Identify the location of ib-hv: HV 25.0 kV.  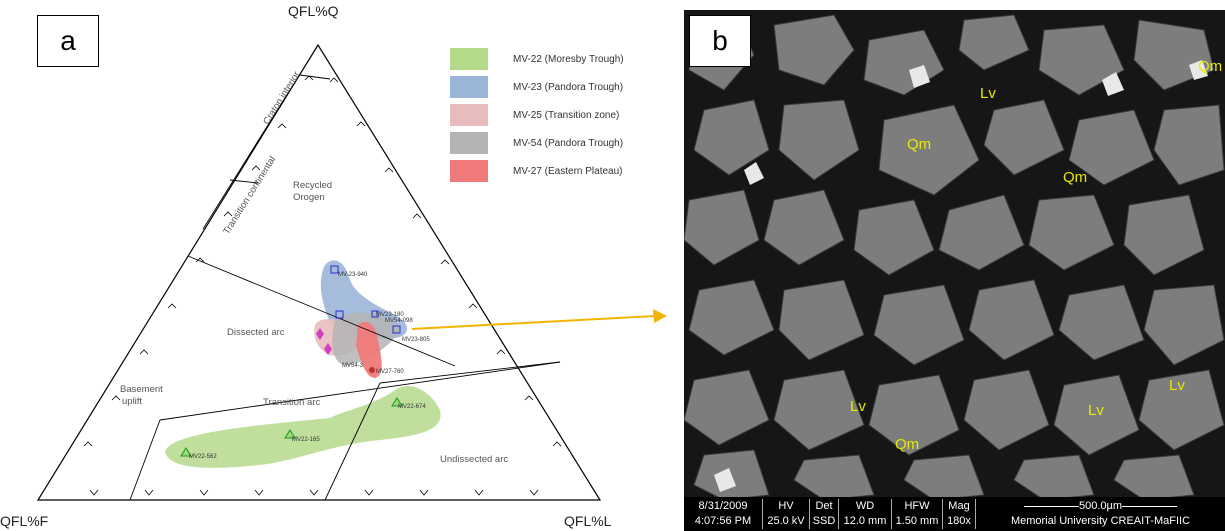
(786, 514).